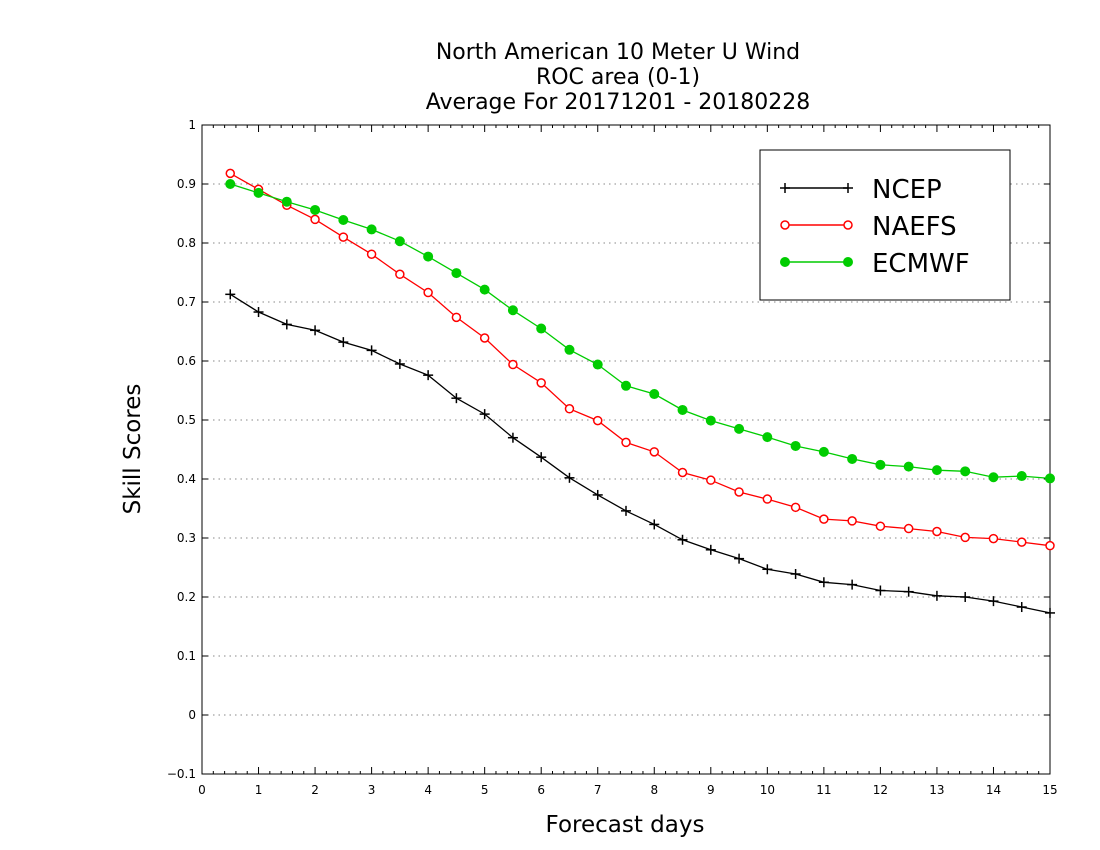 This screenshot has height=850, width=1100. I want to click on x-tick-label: 0, so click(202, 790).